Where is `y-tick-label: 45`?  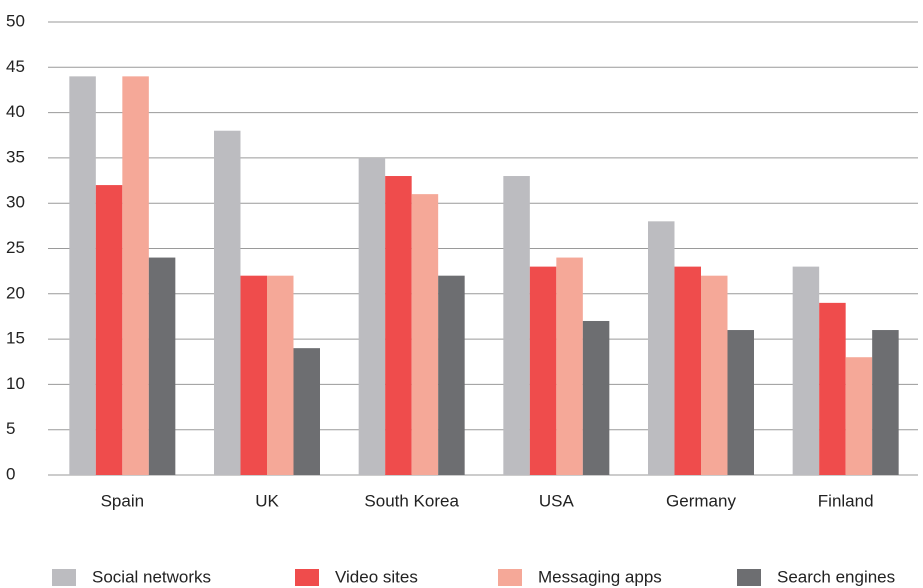 y-tick-label: 45 is located at coordinates (15, 66).